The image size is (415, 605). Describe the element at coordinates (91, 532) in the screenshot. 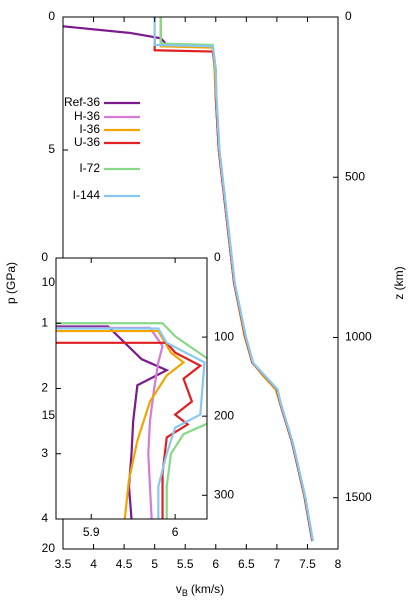

I see `x-tick-label: 5.9` at that location.